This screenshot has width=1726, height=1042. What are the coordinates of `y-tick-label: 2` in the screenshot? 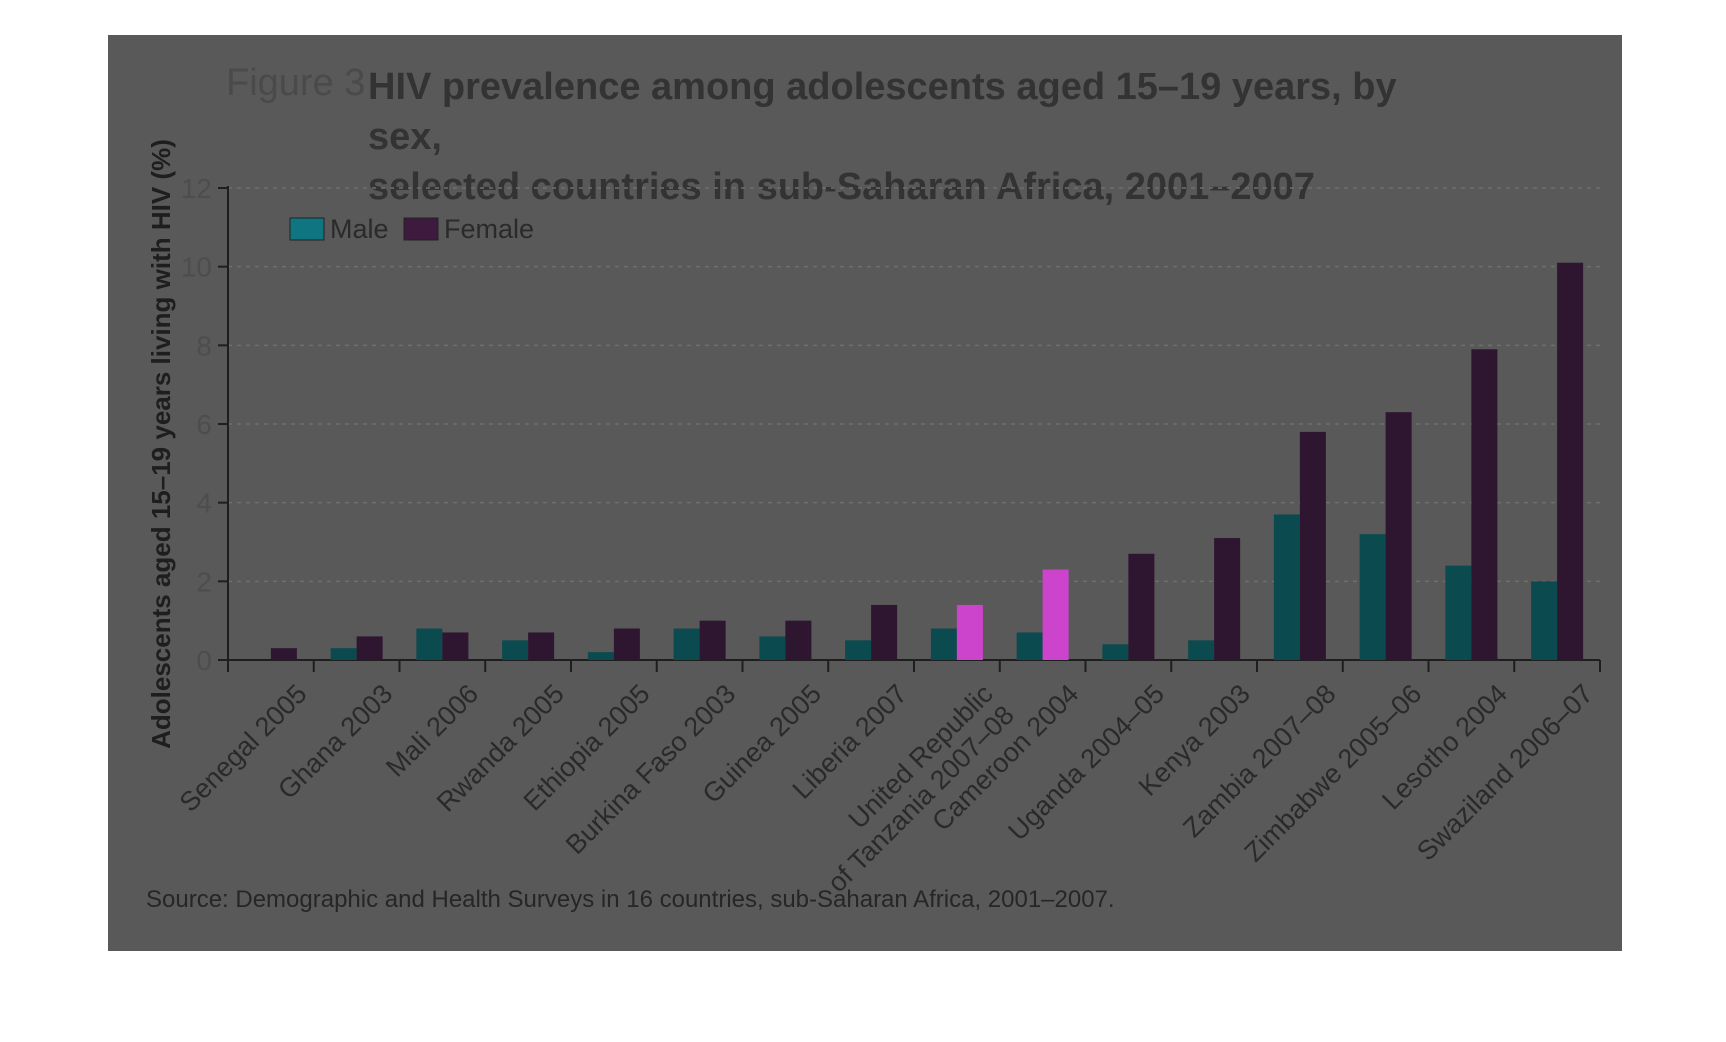 It's located at (204, 581).